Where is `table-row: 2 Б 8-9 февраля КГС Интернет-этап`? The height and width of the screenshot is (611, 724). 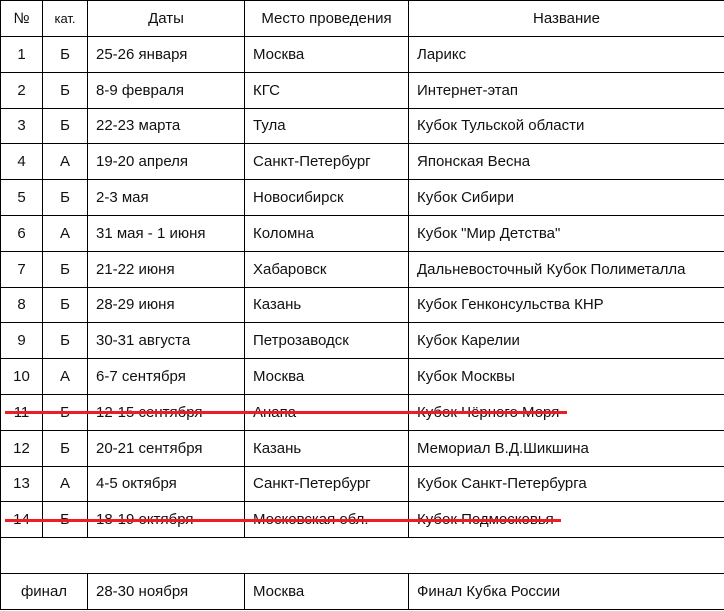 table-row: 2 Б 8-9 февраля КГС Интернет-этап is located at coordinates (362, 90).